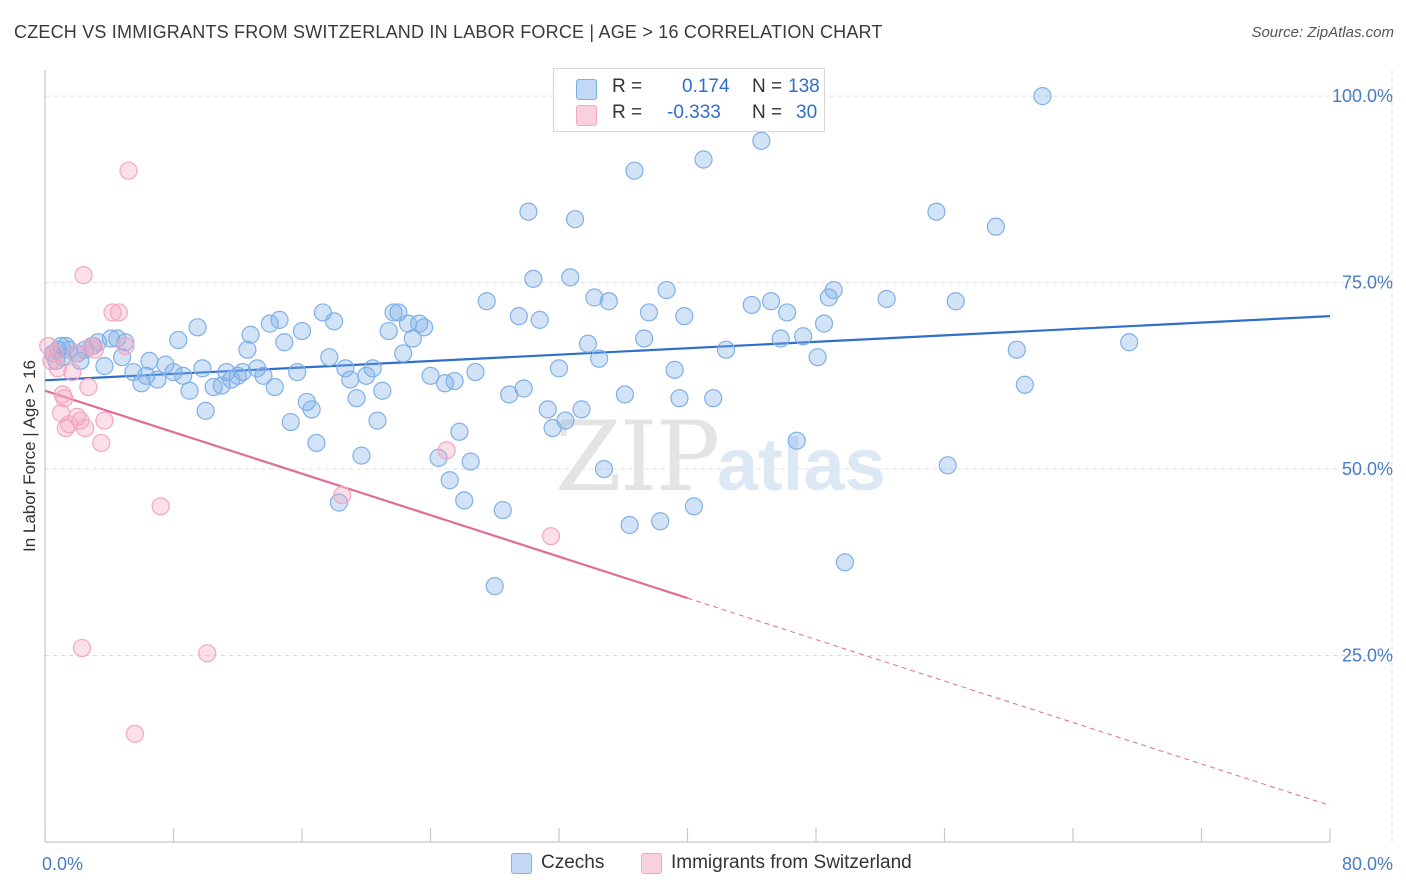  What do you see at coordinates (636, 457) in the screenshot?
I see `watermark-zip: ZIP` at bounding box center [636, 457].